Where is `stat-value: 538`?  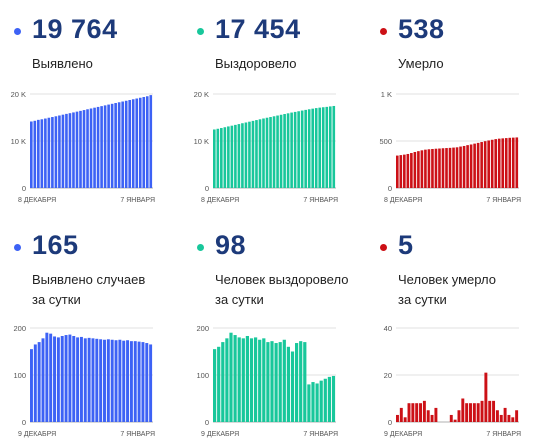
stat-value: 538 is located at coordinates (421, 29).